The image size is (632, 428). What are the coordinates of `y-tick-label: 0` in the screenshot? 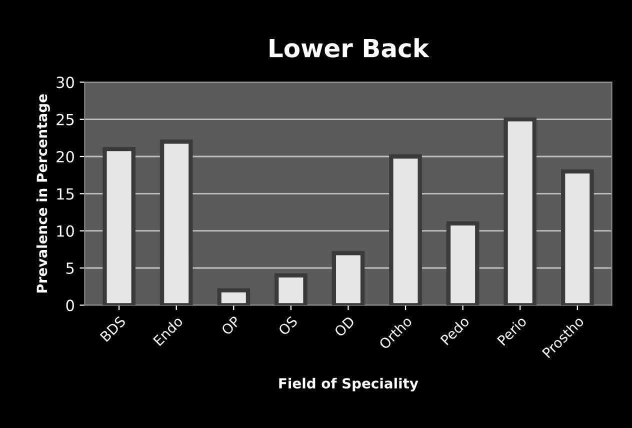 It's located at (70, 306).